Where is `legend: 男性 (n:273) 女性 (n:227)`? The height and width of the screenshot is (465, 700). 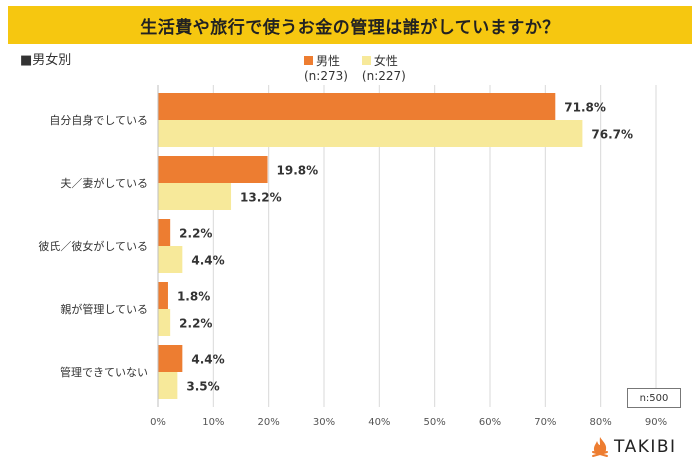 legend: 男性 (n:273) 女性 (n:227) is located at coordinates (355, 67).